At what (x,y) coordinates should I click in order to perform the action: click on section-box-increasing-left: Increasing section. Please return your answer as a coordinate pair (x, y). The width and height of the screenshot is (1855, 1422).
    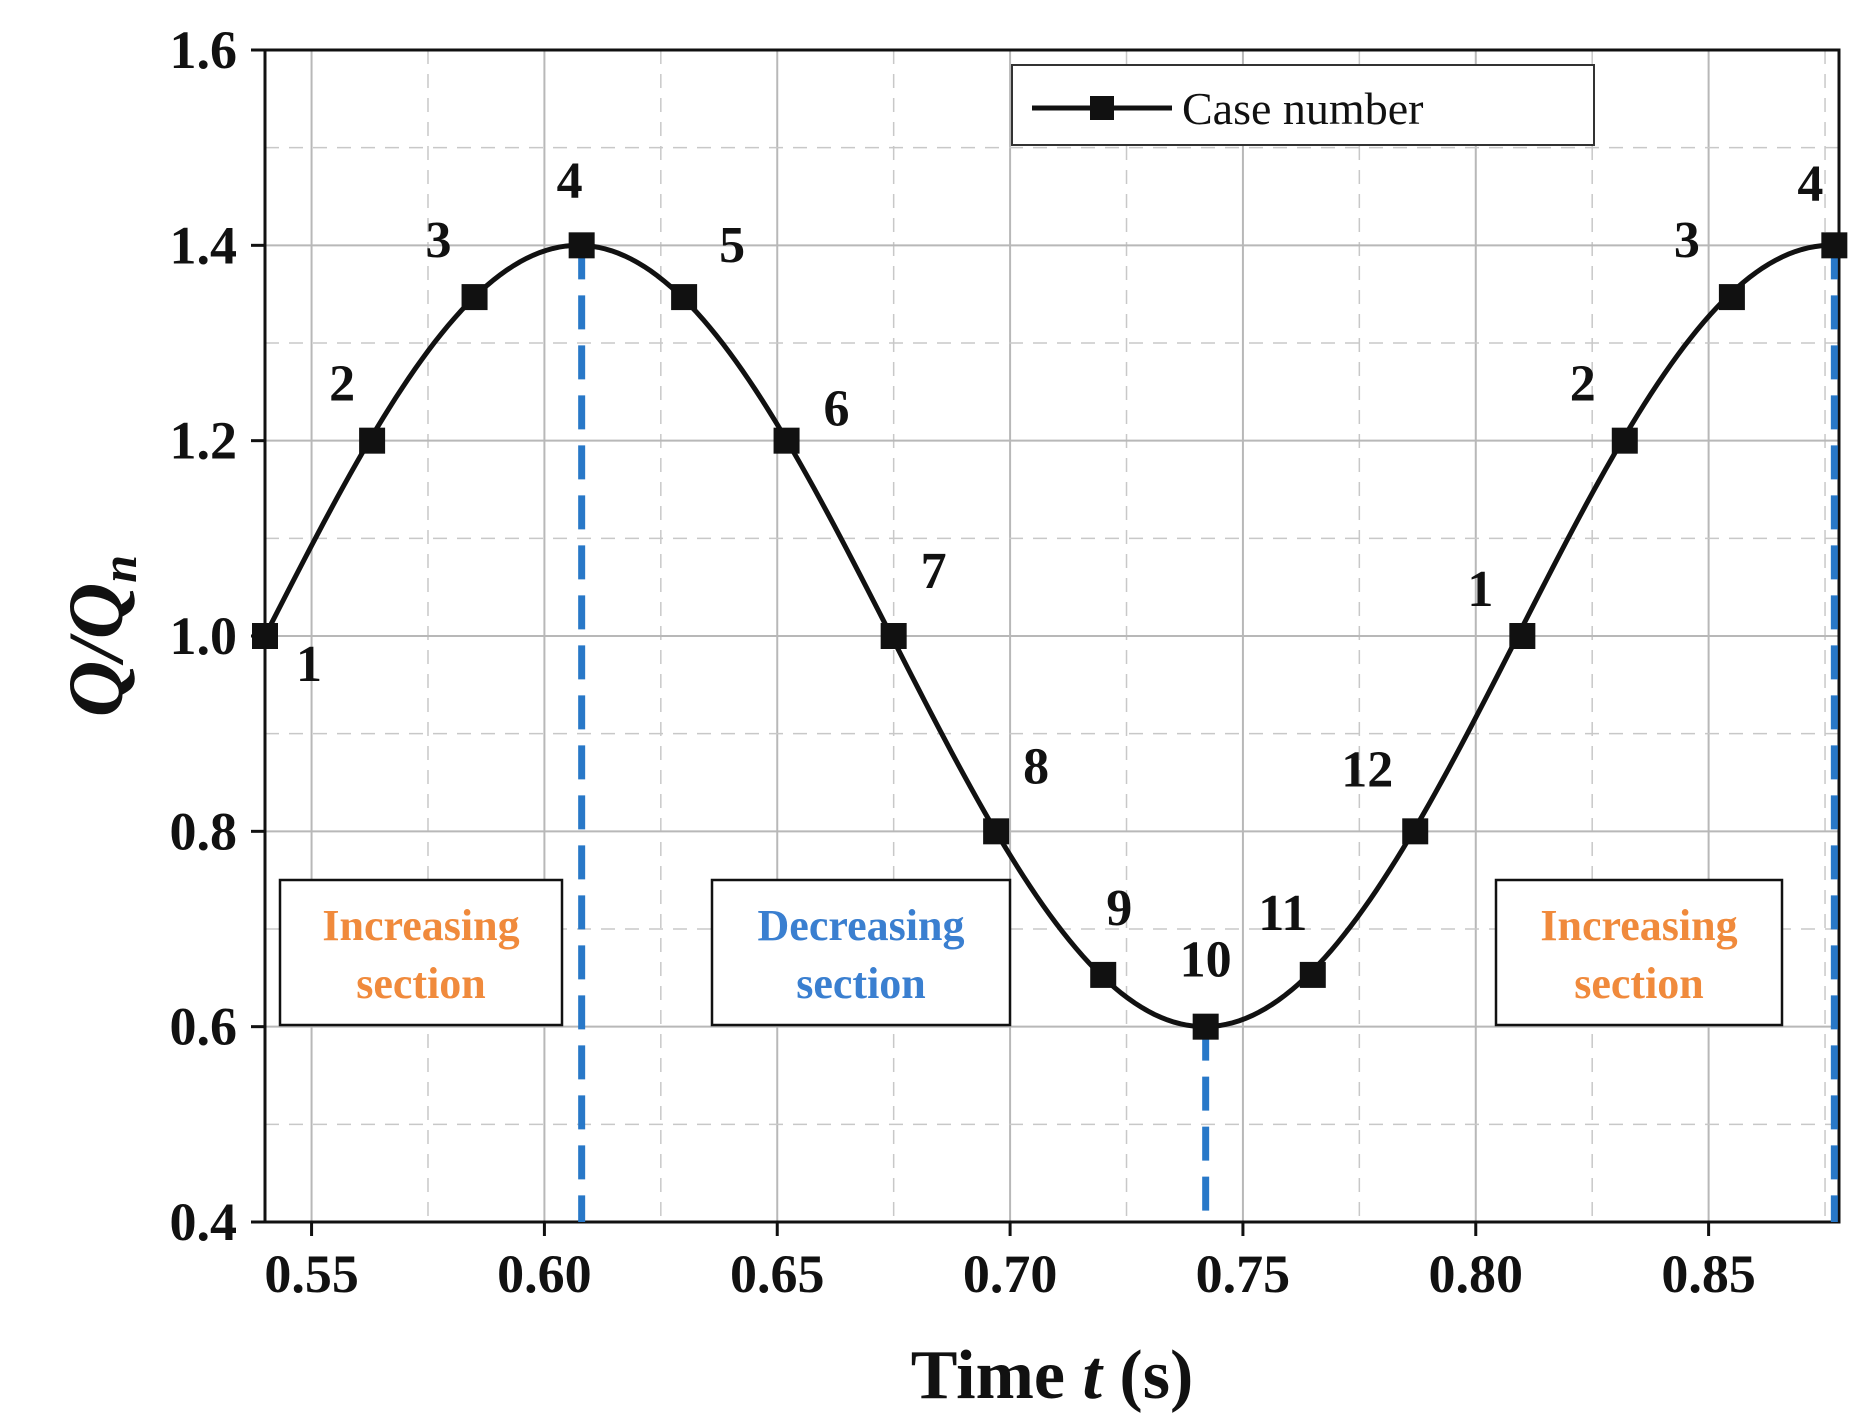
    Looking at the image, I should click on (421, 952).